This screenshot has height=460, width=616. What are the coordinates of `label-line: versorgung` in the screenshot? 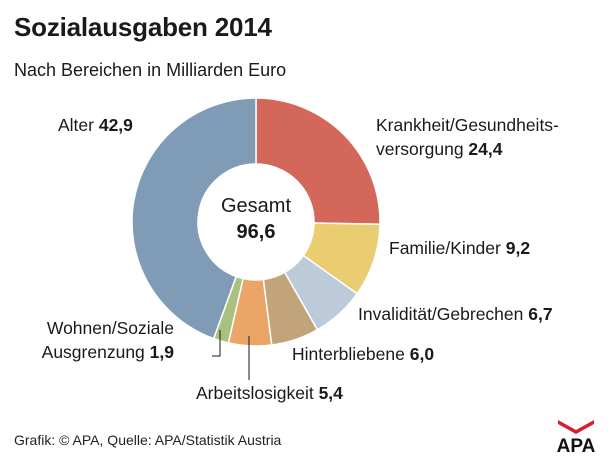 It's located at (420, 149).